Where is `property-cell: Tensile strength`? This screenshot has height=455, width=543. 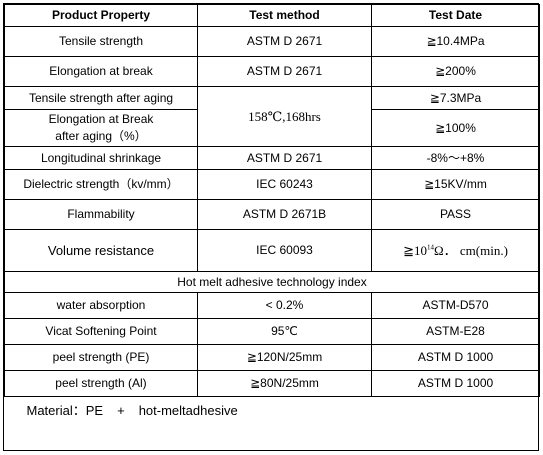
property-cell: Tensile strength is located at coordinates (101, 41).